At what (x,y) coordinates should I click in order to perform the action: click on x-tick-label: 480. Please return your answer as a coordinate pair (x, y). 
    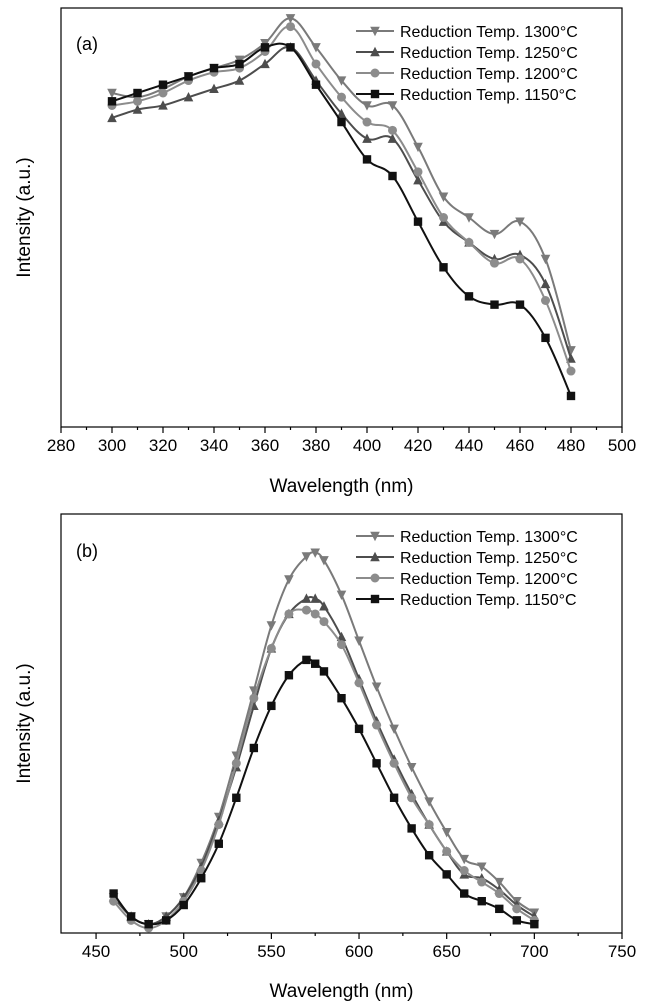
    Looking at the image, I should click on (571, 445).